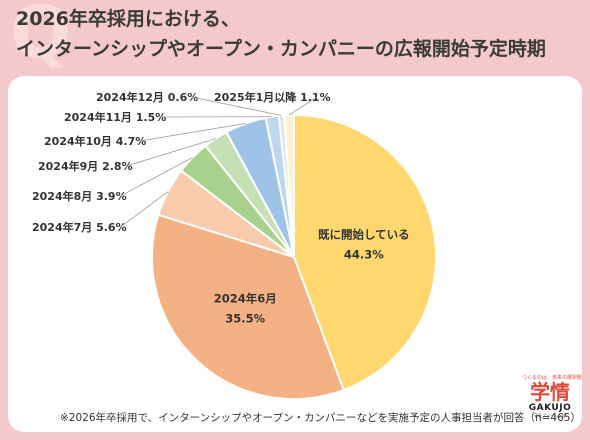 This screenshot has height=440, width=590. I want to click on slice-label-1: 2024年6月, so click(245, 299).